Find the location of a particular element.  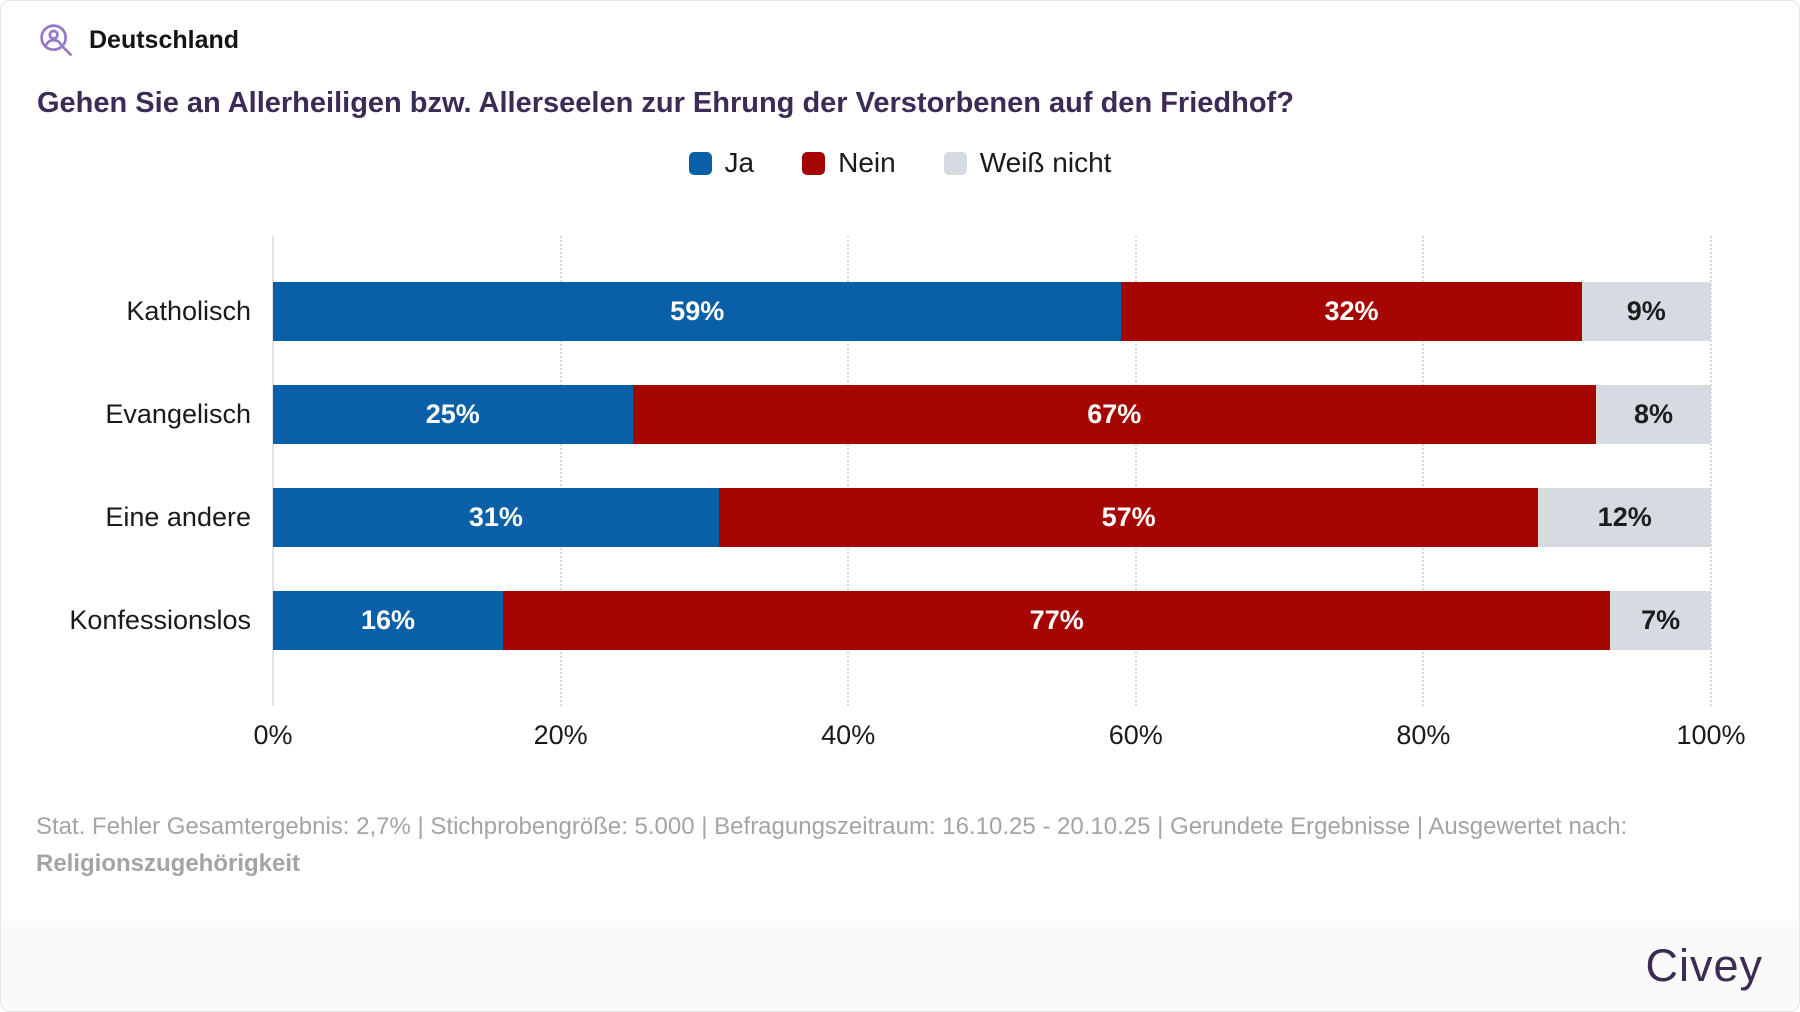

segment-value-label: 59% is located at coordinates (697, 311).